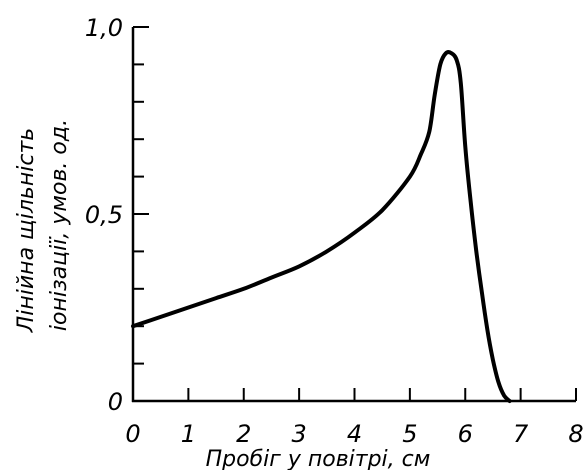 This screenshot has width=585, height=470. I want to click on y-tick-label-1: 0,5, so click(104, 215).